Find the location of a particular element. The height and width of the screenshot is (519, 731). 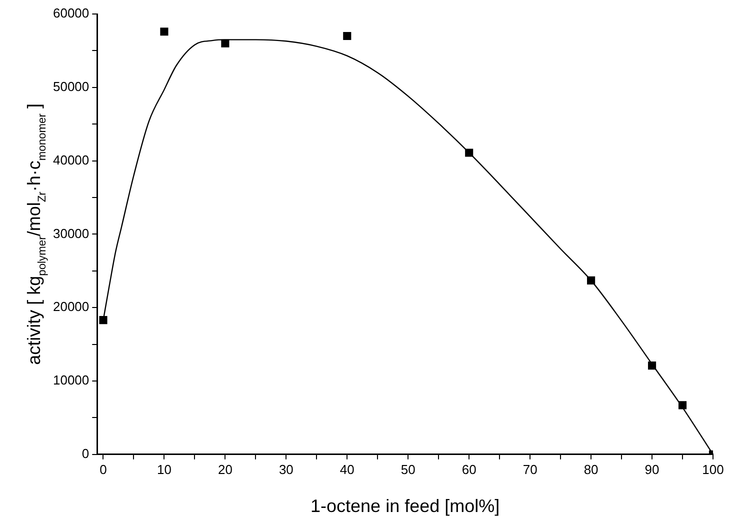

x-tick-label: 20 is located at coordinates (225, 469).